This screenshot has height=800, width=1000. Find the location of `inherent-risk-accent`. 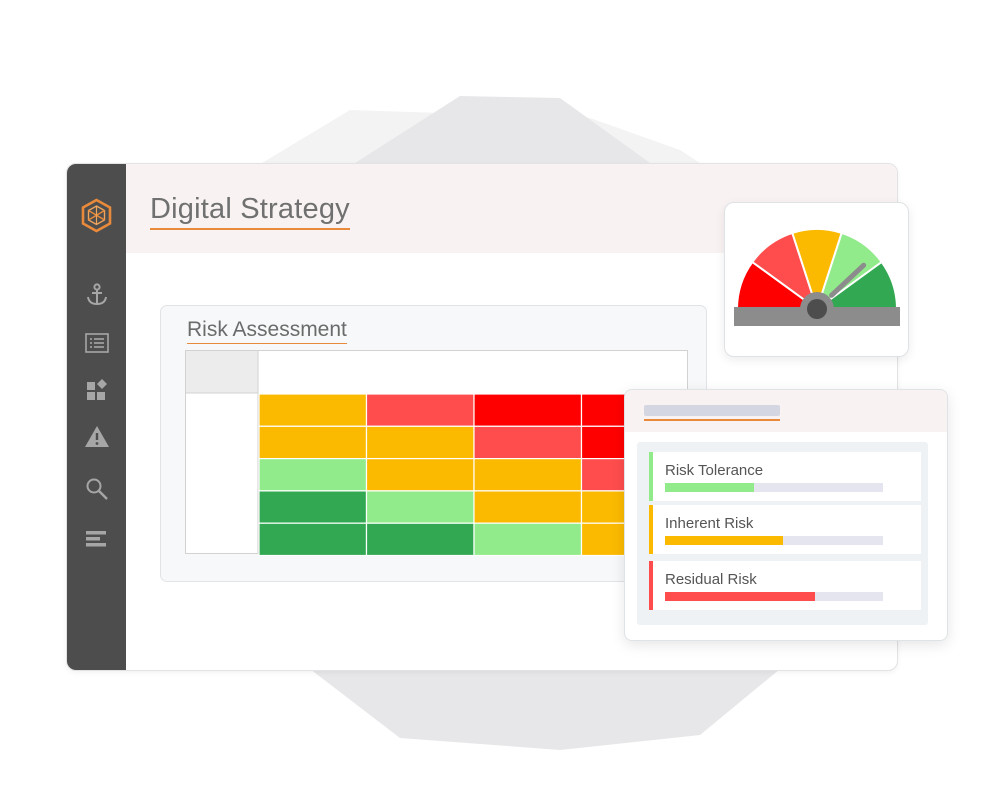

inherent-risk-accent is located at coordinates (651, 529).